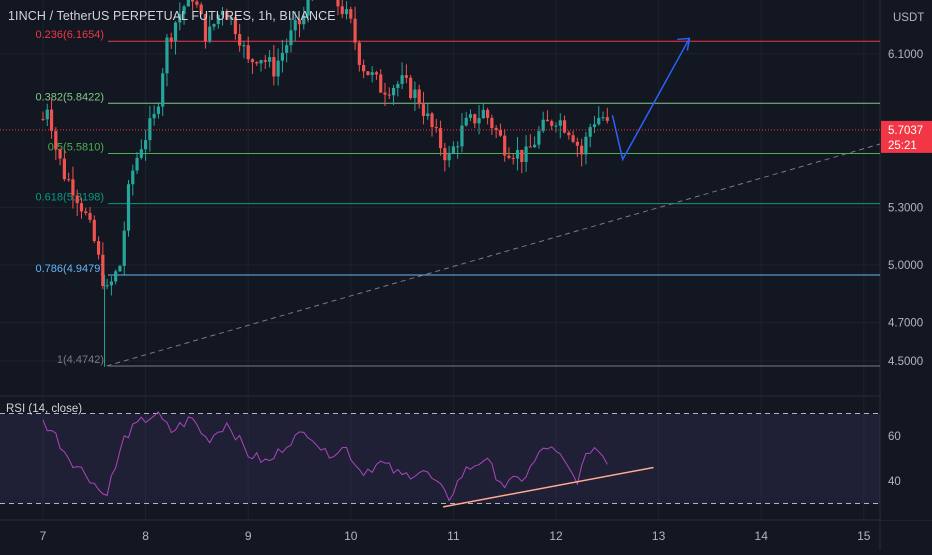 The height and width of the screenshot is (555, 932). I want to click on rsi-trend-line, so click(548, 487).